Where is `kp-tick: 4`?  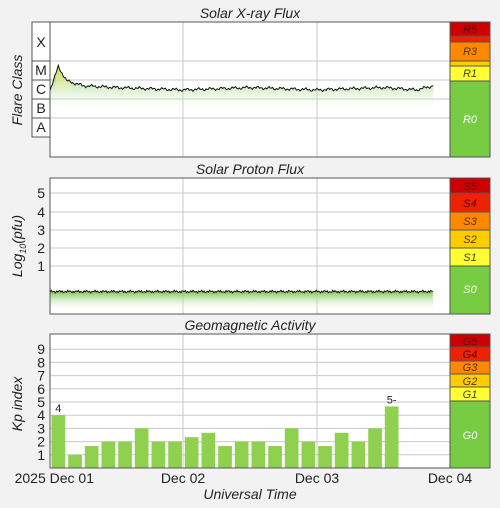 kp-tick: 4 is located at coordinates (41, 415).